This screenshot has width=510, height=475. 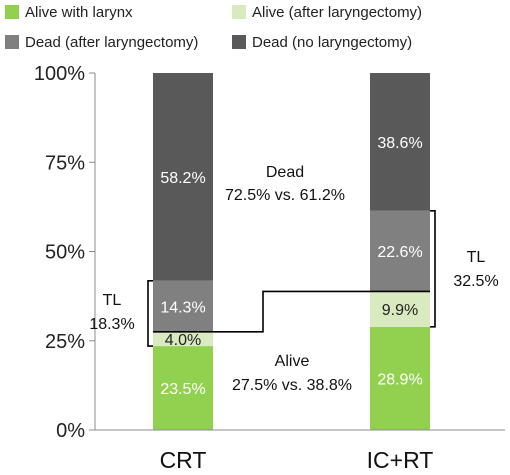 I want to click on legend-label: Dead (after laryngectomy), so click(x=111, y=42).